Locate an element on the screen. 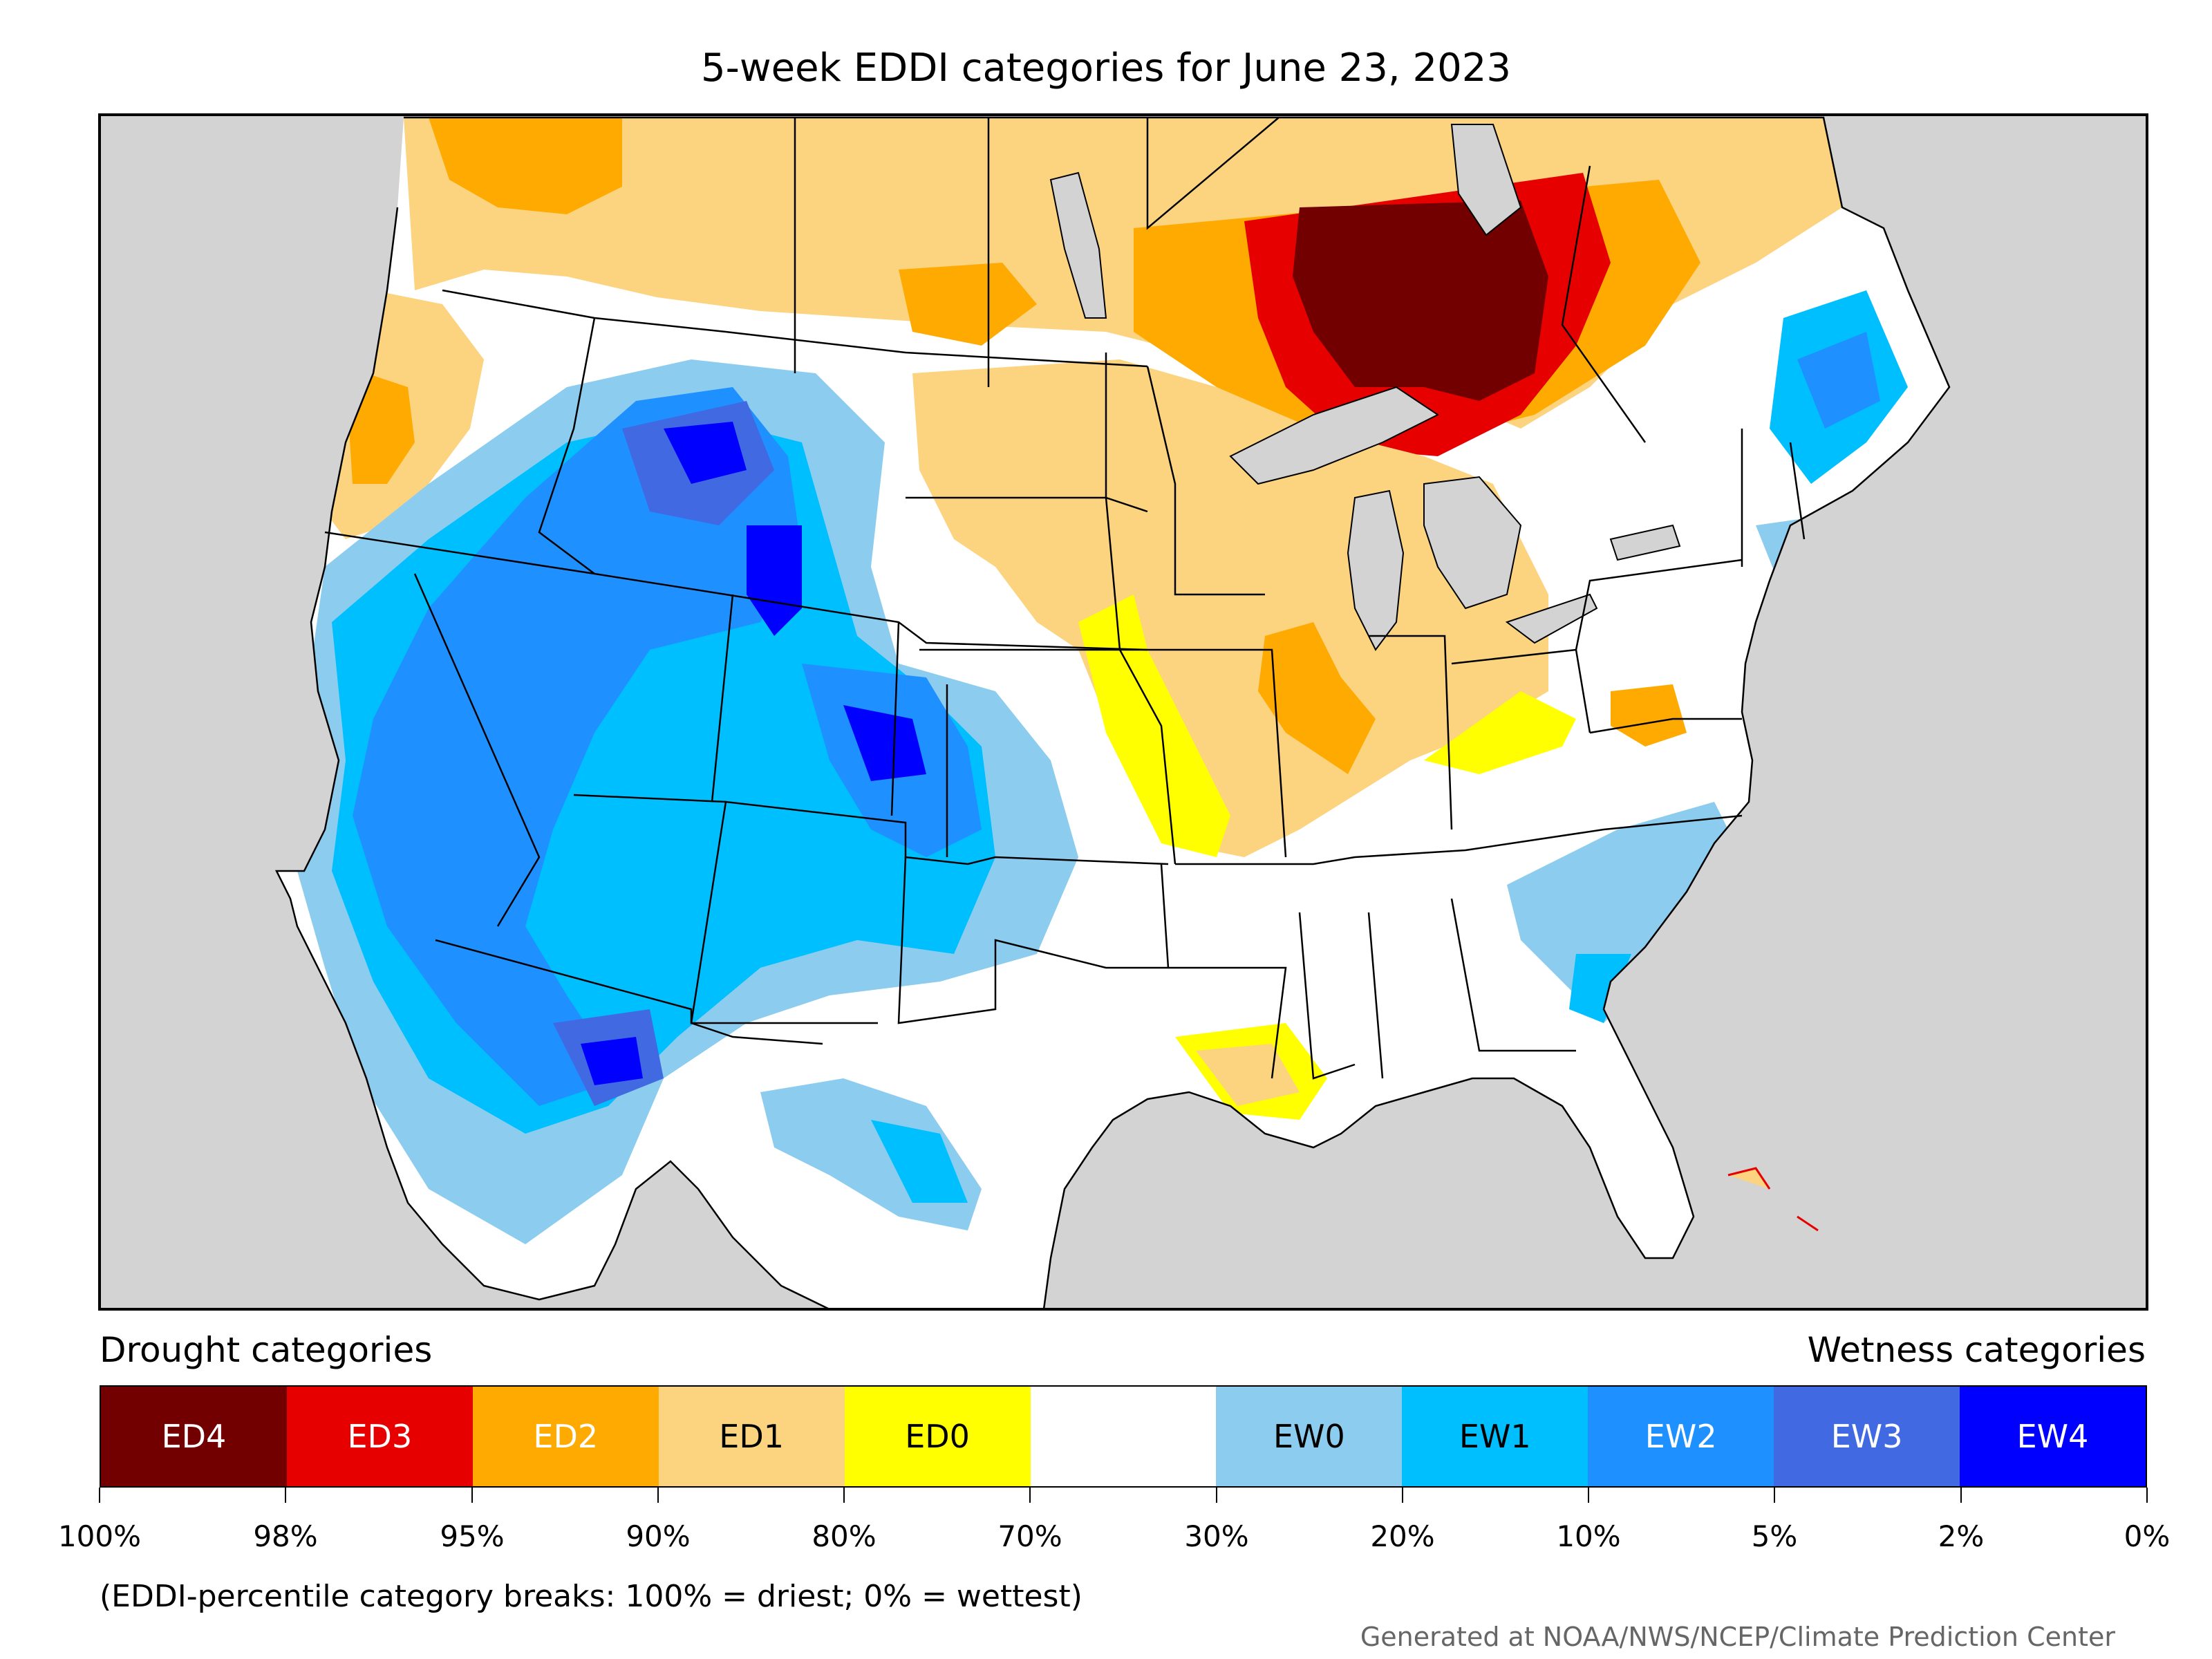 The height and width of the screenshot is (1659, 2212). region-ew2-west is located at coordinates (577, 746).